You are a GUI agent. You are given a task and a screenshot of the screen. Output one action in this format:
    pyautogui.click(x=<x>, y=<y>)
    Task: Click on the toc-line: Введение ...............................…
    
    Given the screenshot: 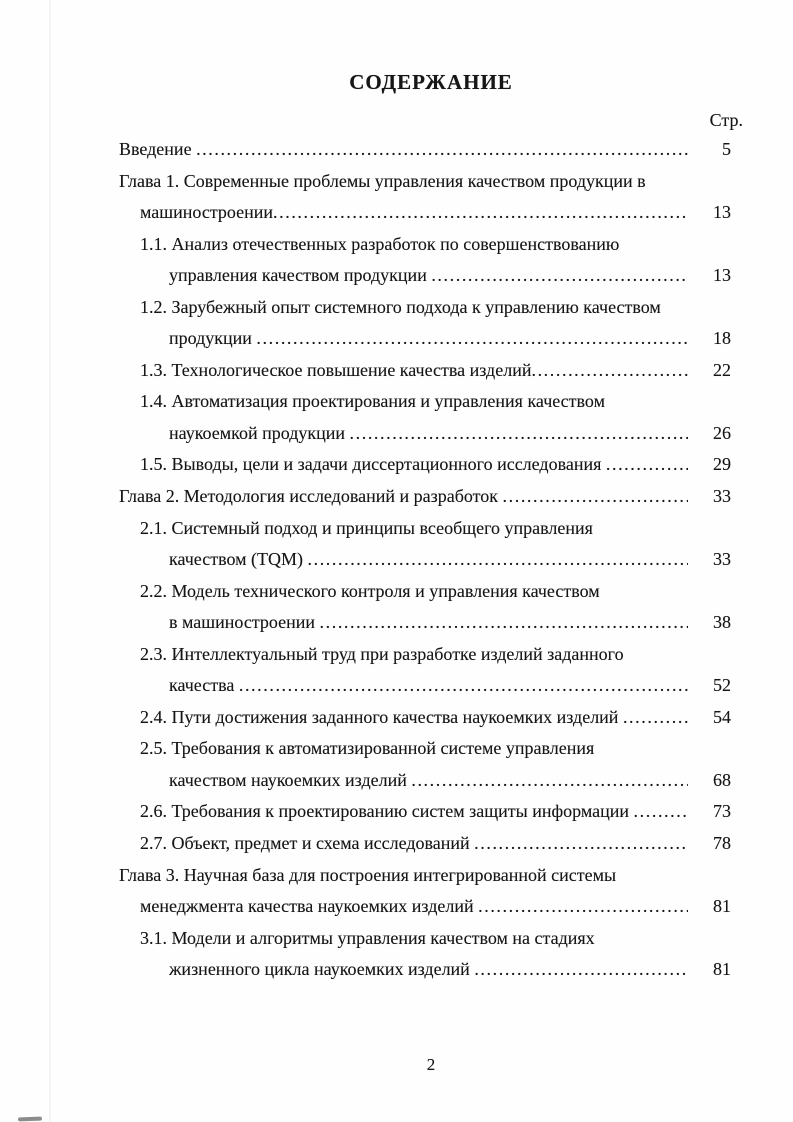 What is the action you would take?
    pyautogui.click(x=396, y=150)
    